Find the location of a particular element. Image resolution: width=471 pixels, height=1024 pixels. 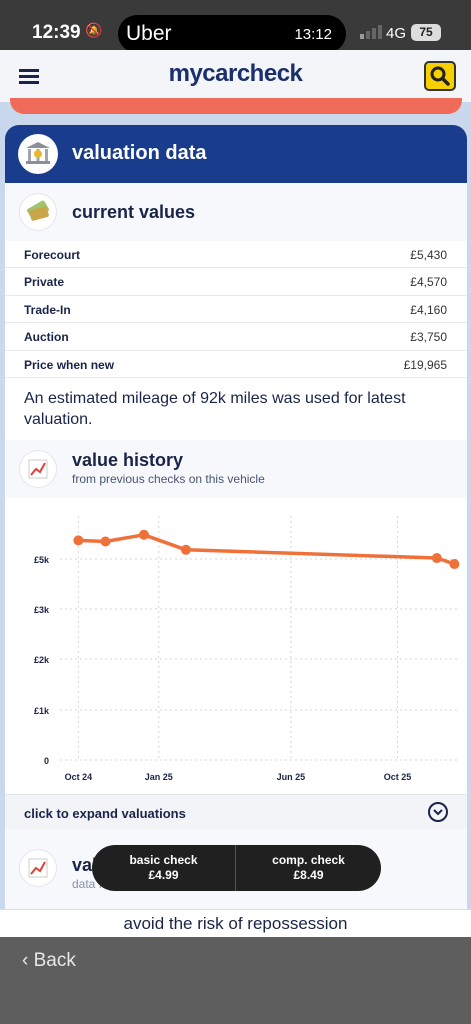

battery-indicator: 75 is located at coordinates (426, 32).